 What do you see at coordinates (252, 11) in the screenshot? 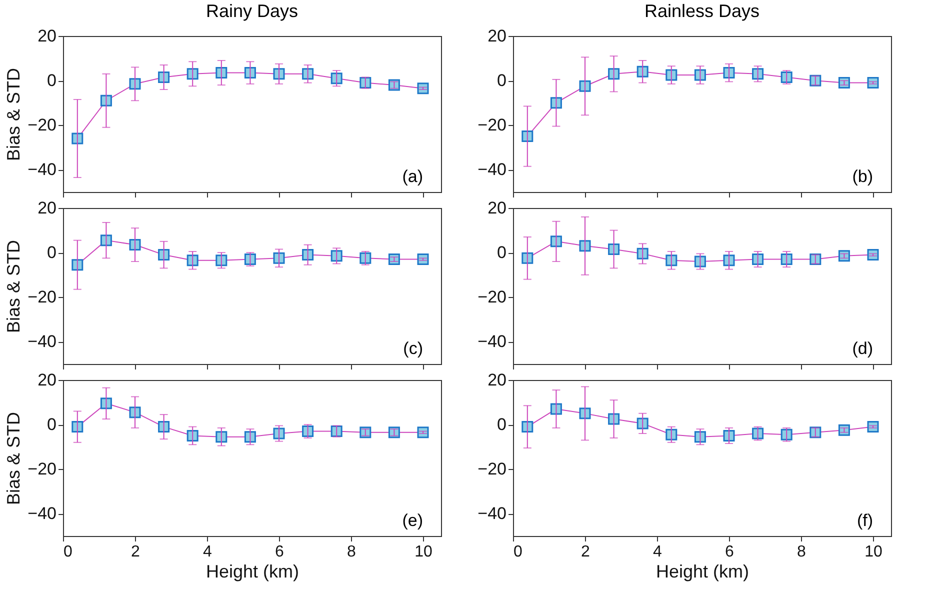
I see `chart-title: Rainy Days` at bounding box center [252, 11].